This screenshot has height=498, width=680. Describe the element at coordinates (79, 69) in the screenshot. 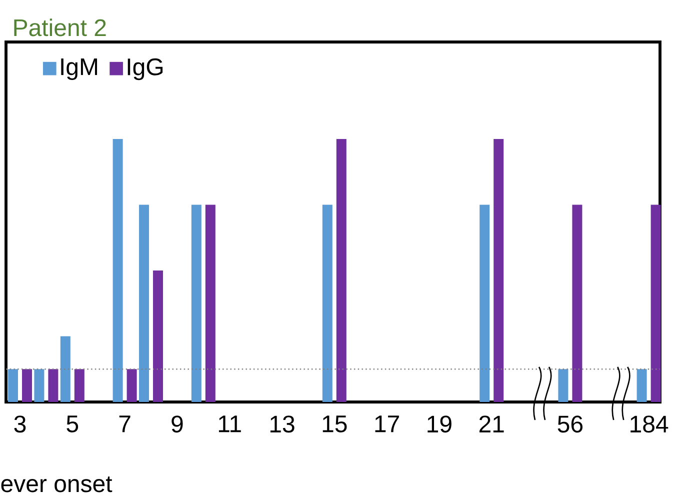

I see `legend-label: IgM` at that location.